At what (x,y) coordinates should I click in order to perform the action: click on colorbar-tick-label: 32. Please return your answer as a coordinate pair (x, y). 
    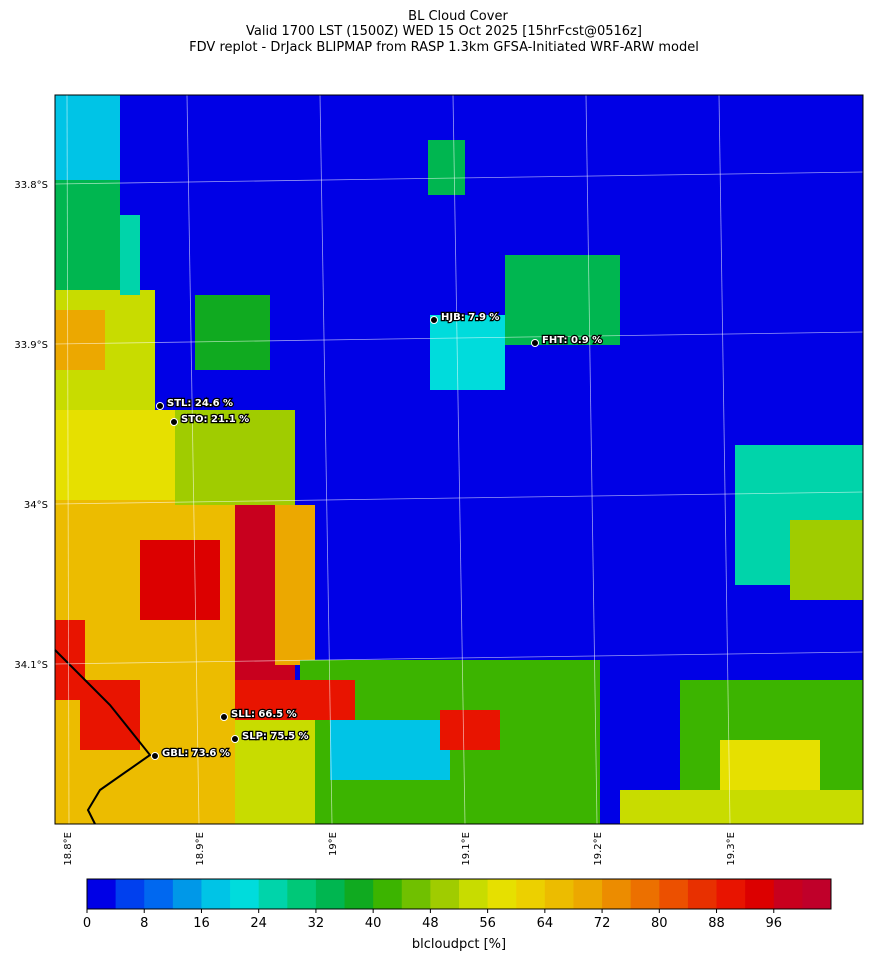
    Looking at the image, I should click on (316, 923).